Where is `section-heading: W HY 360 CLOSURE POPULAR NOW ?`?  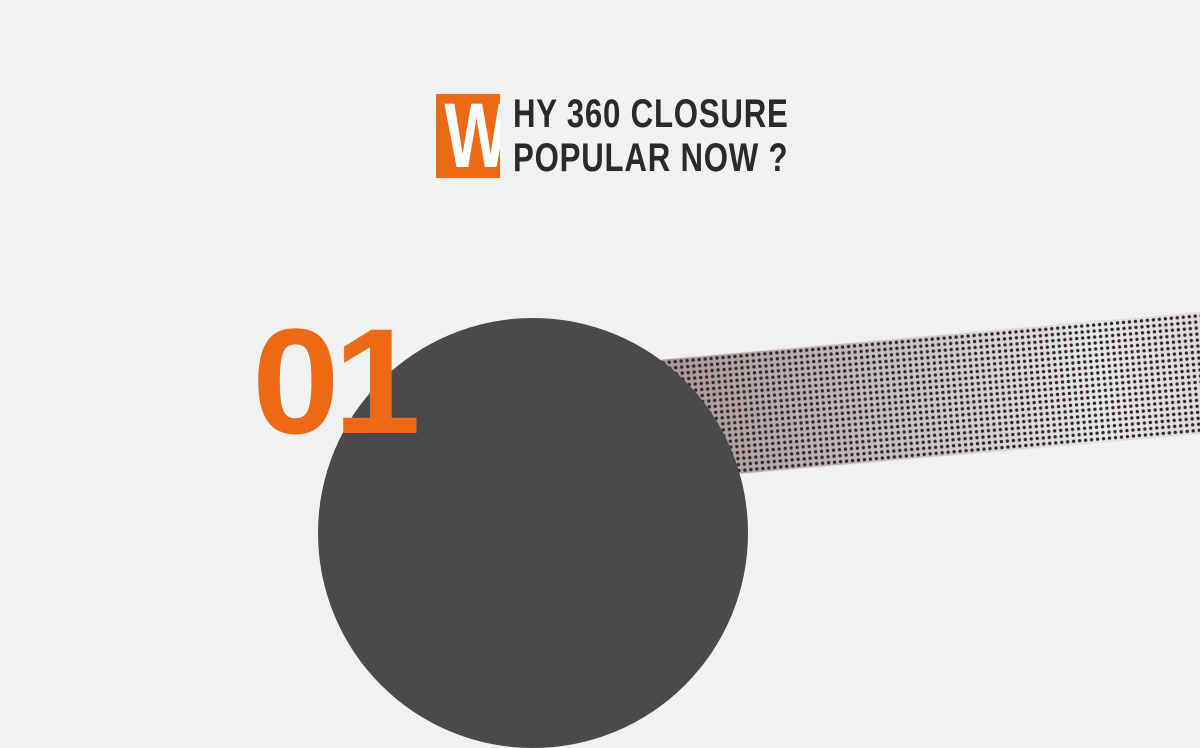
section-heading: W HY 360 CLOSURE POPULAR NOW ? is located at coordinates (651, 136).